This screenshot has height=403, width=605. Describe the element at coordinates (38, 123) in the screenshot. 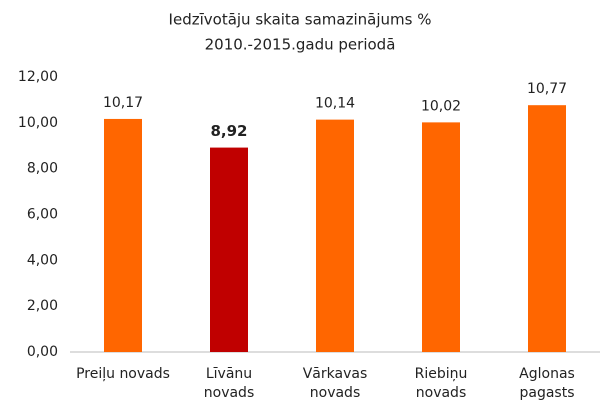

I see `y-tick-label: 10,00` at that location.